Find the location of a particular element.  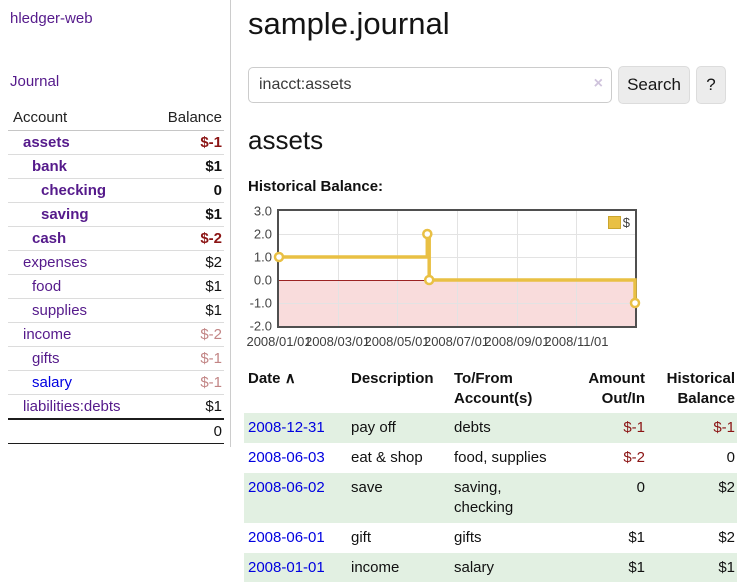

account-link-food: food is located at coordinates (47, 286).